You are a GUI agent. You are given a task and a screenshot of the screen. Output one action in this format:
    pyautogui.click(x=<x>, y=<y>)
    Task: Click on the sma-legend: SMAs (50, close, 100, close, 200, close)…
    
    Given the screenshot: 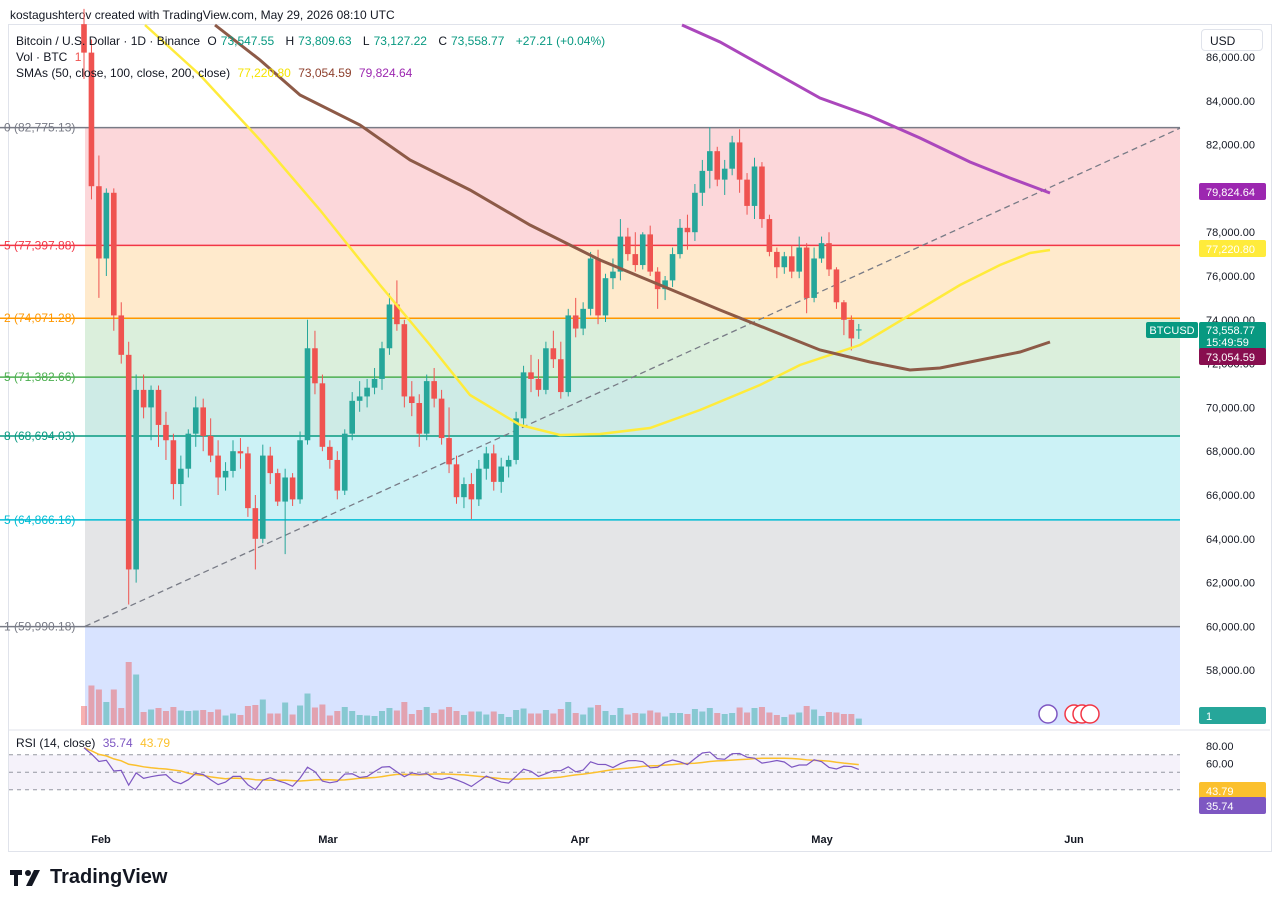 What is the action you would take?
    pyautogui.click(x=216, y=73)
    